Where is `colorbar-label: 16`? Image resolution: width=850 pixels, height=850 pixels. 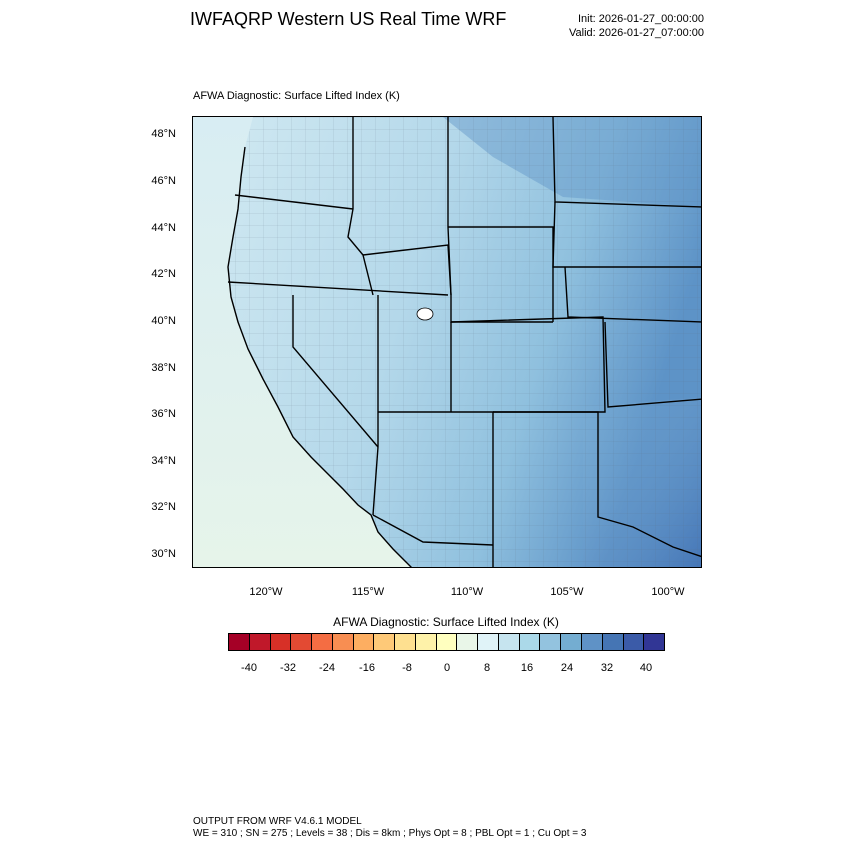
colorbar-label: 16 is located at coordinates (527, 668).